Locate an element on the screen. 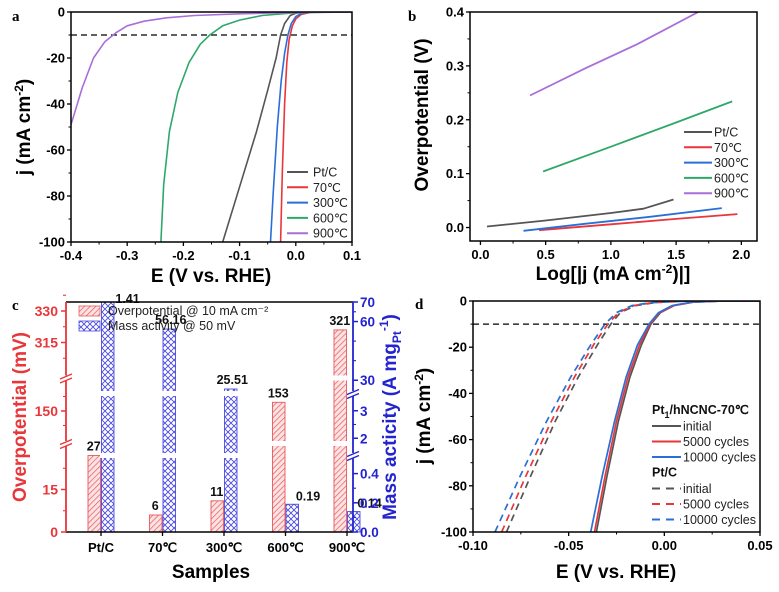 Image resolution: width=779 pixels, height=592 pixels. x-tick-label: 70℃ is located at coordinates (162, 547).